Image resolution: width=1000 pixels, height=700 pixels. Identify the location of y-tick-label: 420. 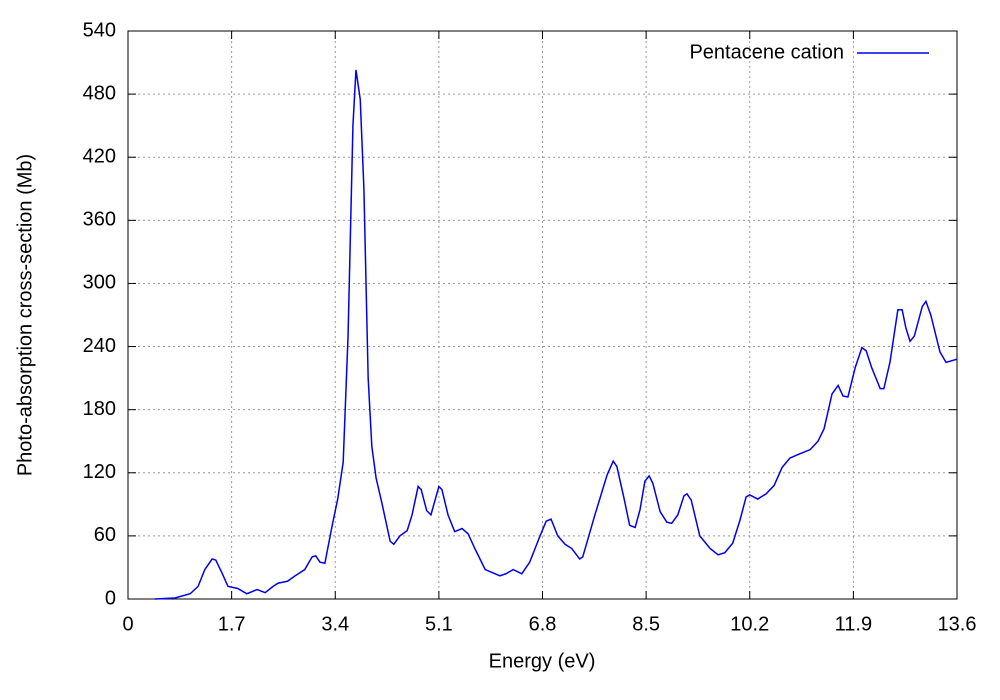
(99, 157).